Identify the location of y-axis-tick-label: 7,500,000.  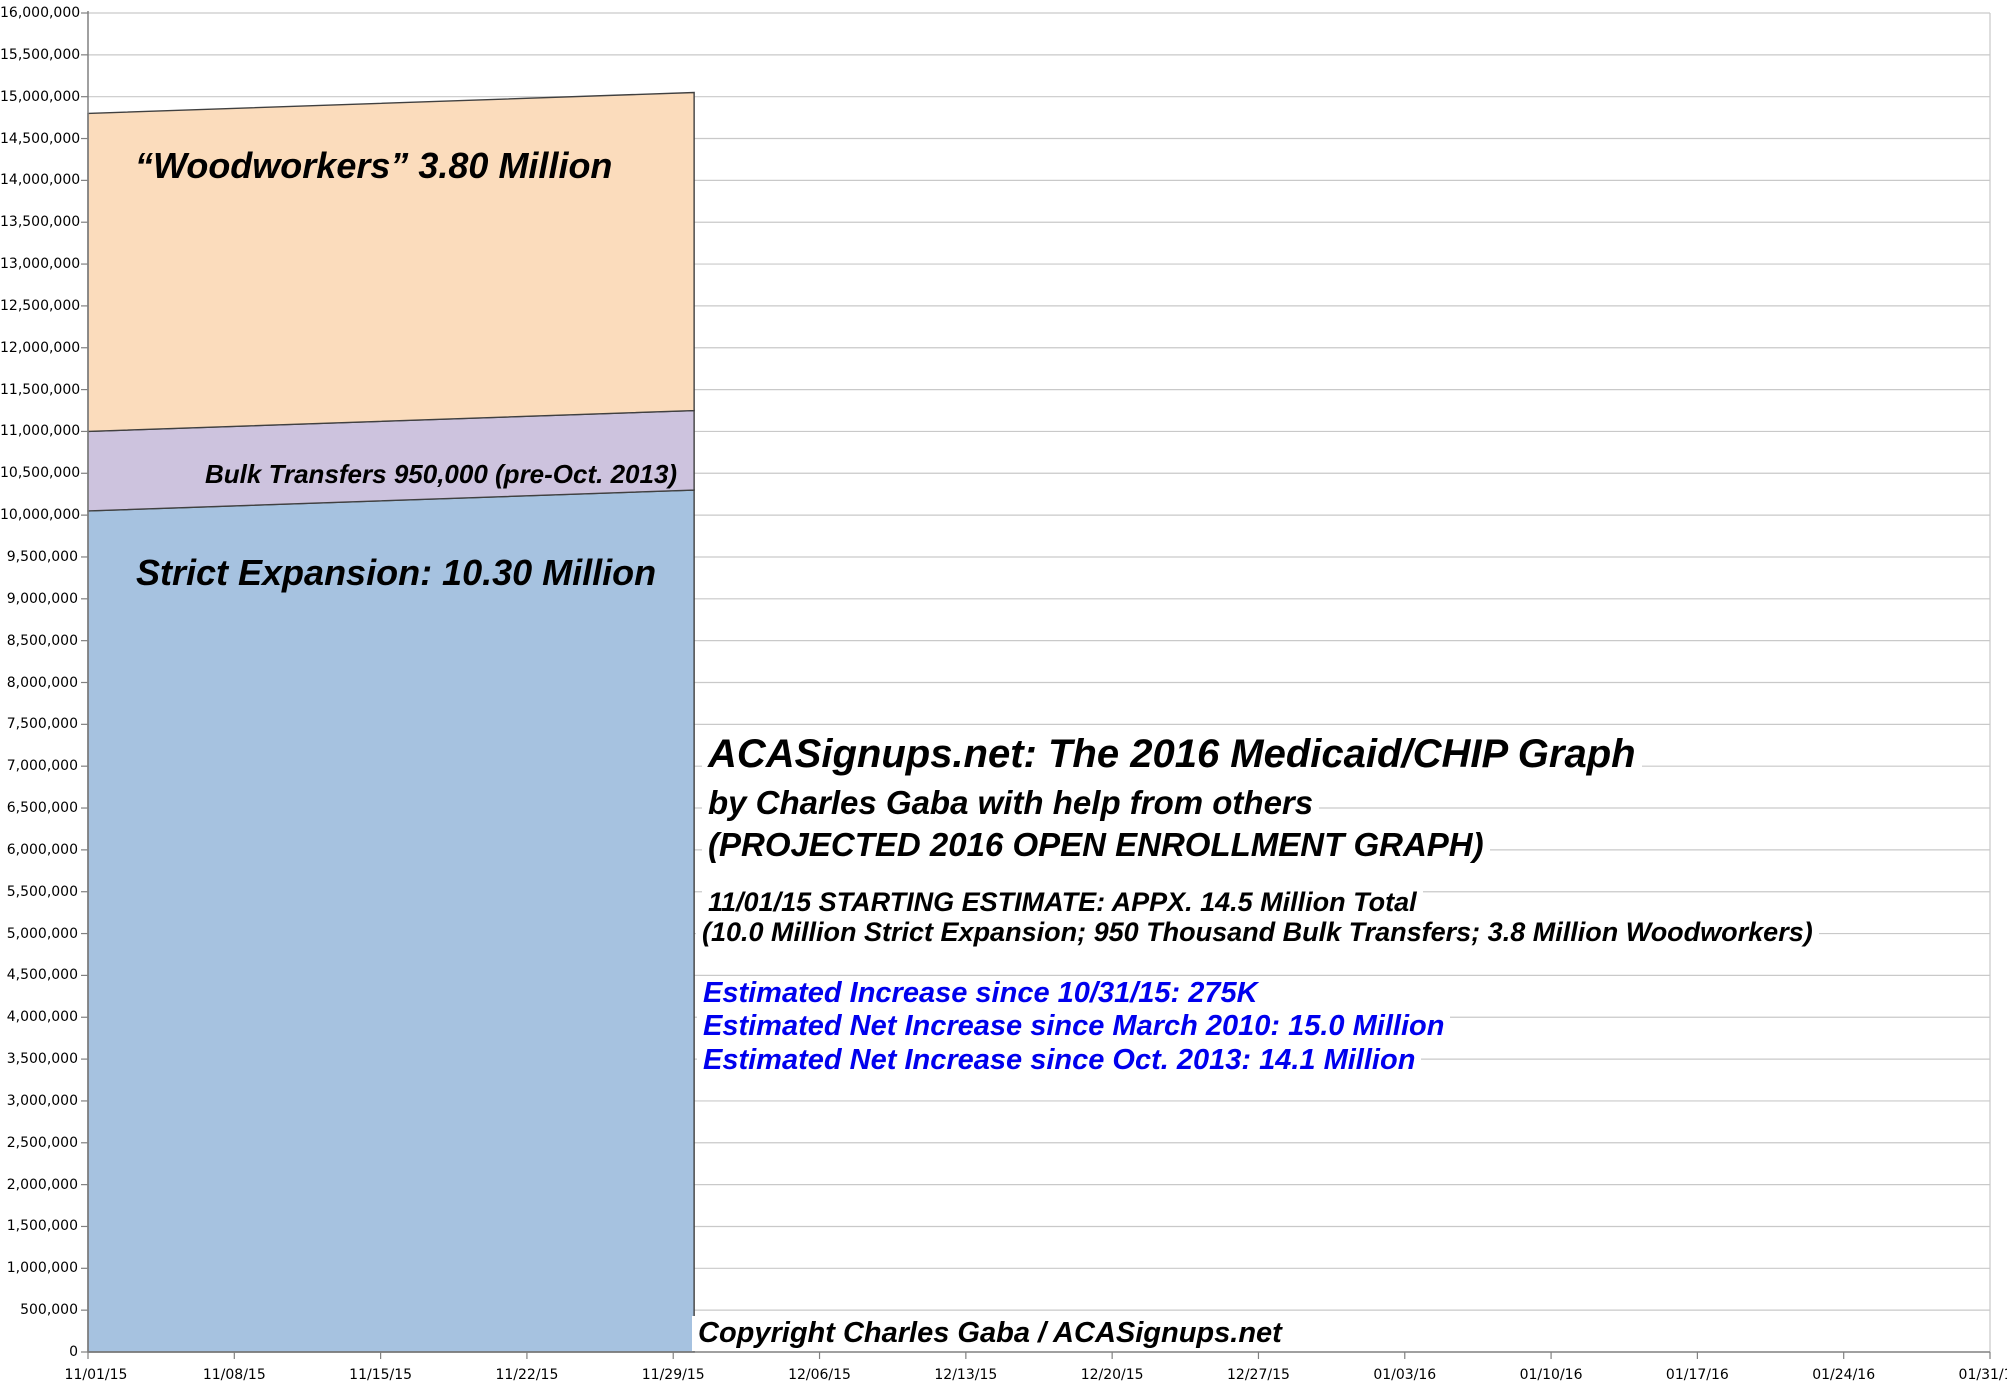
(42, 724).